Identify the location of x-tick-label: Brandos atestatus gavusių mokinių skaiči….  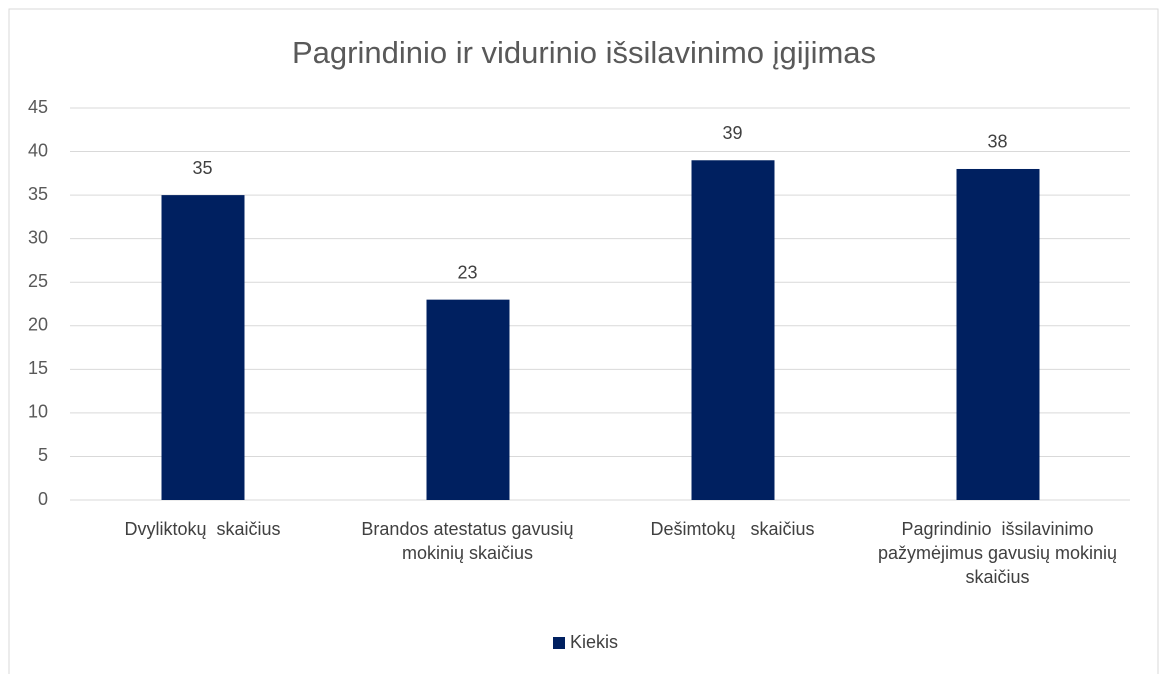
(470, 541).